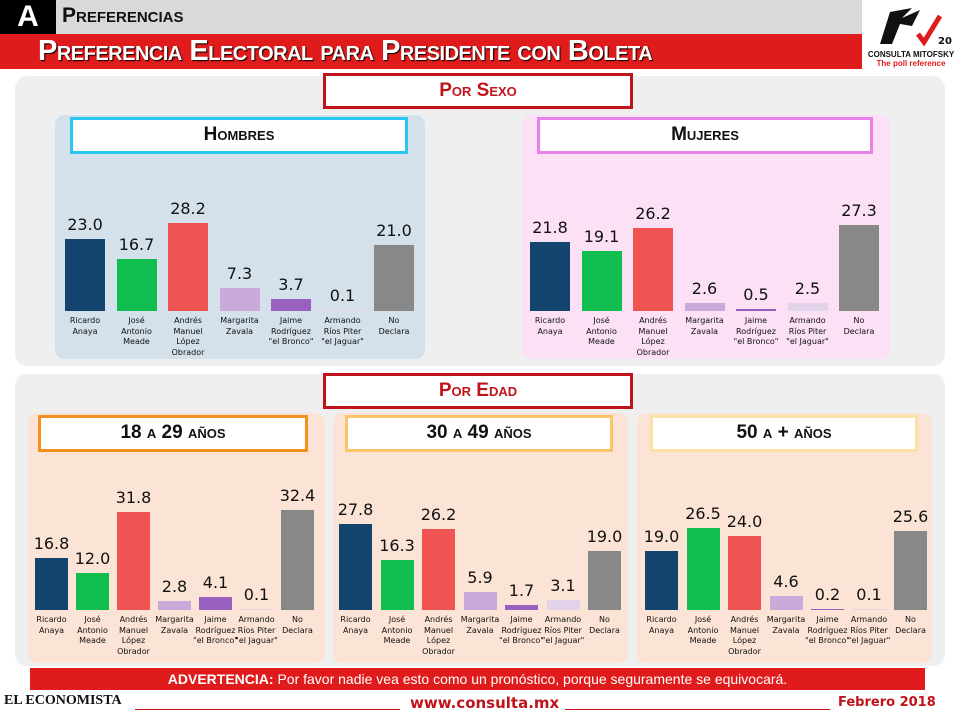  Describe the element at coordinates (267, 709) in the screenshot. I see `footer-divider` at that location.